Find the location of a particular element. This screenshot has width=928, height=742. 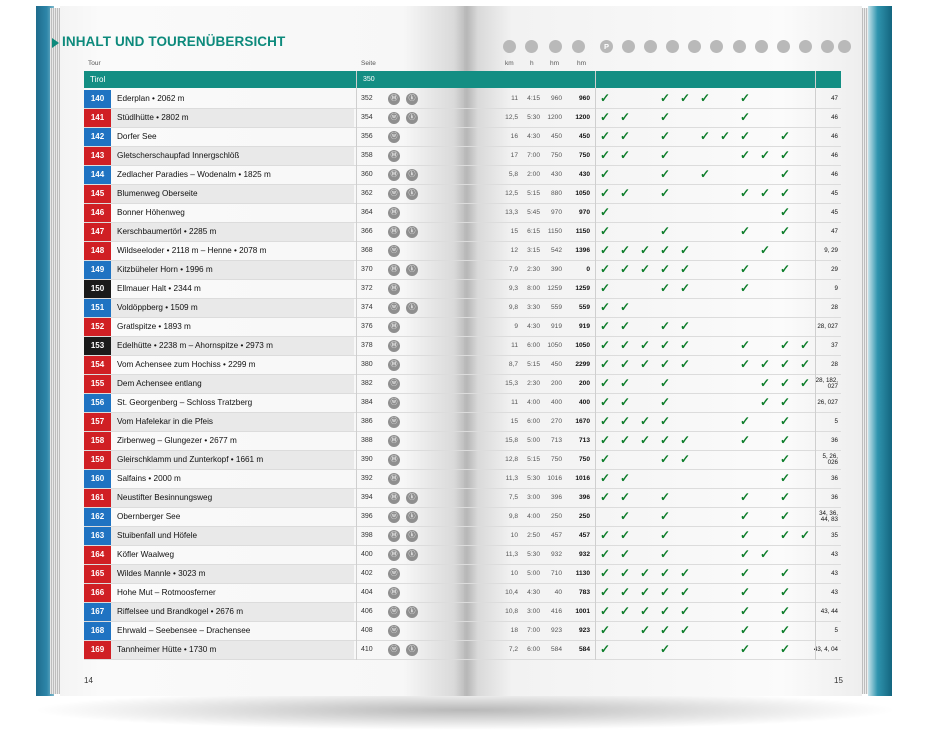

tour-hm2: 1670 is located at coordinates (582, 421).